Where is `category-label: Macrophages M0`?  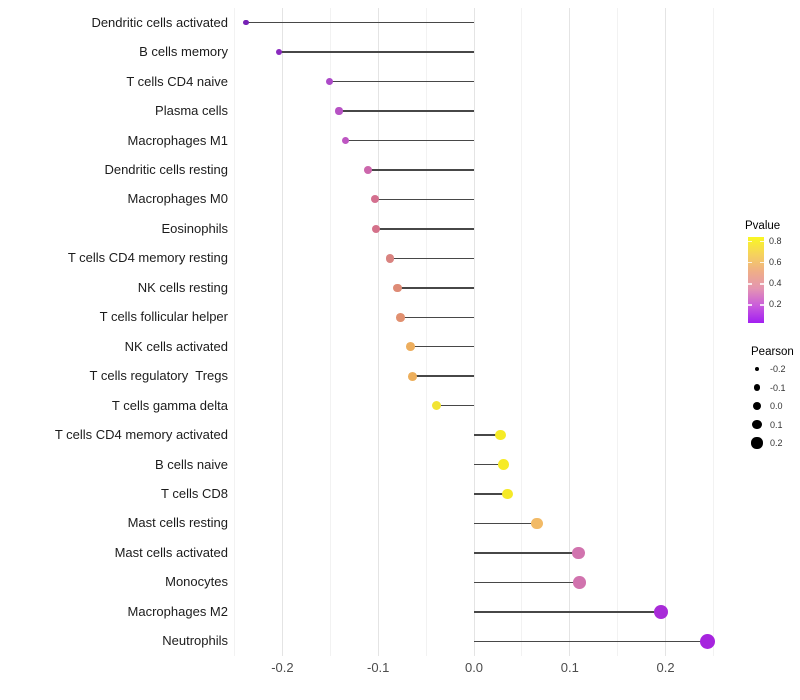
category-label: Macrophages M0 is located at coordinates (177, 199).